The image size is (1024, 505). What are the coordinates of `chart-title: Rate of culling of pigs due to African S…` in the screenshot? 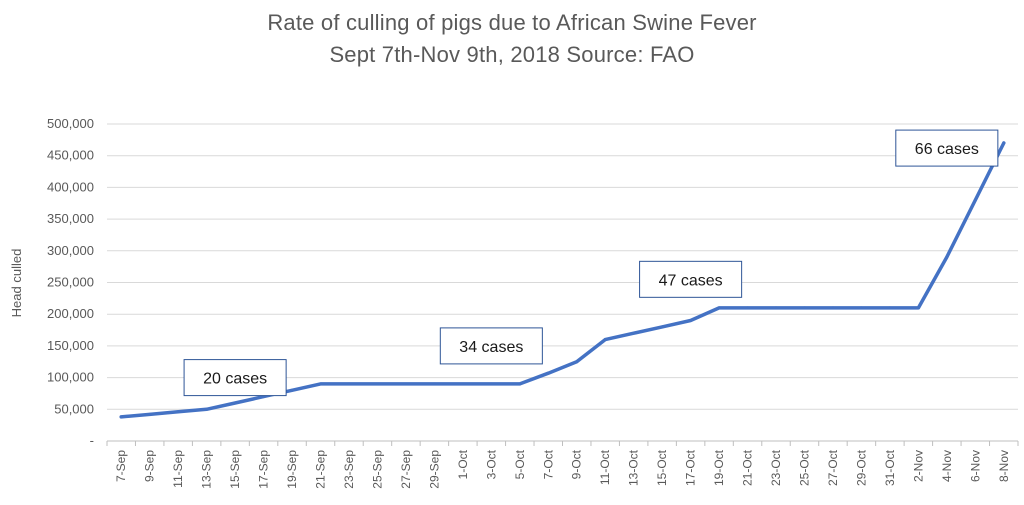 It's located at (512, 22).